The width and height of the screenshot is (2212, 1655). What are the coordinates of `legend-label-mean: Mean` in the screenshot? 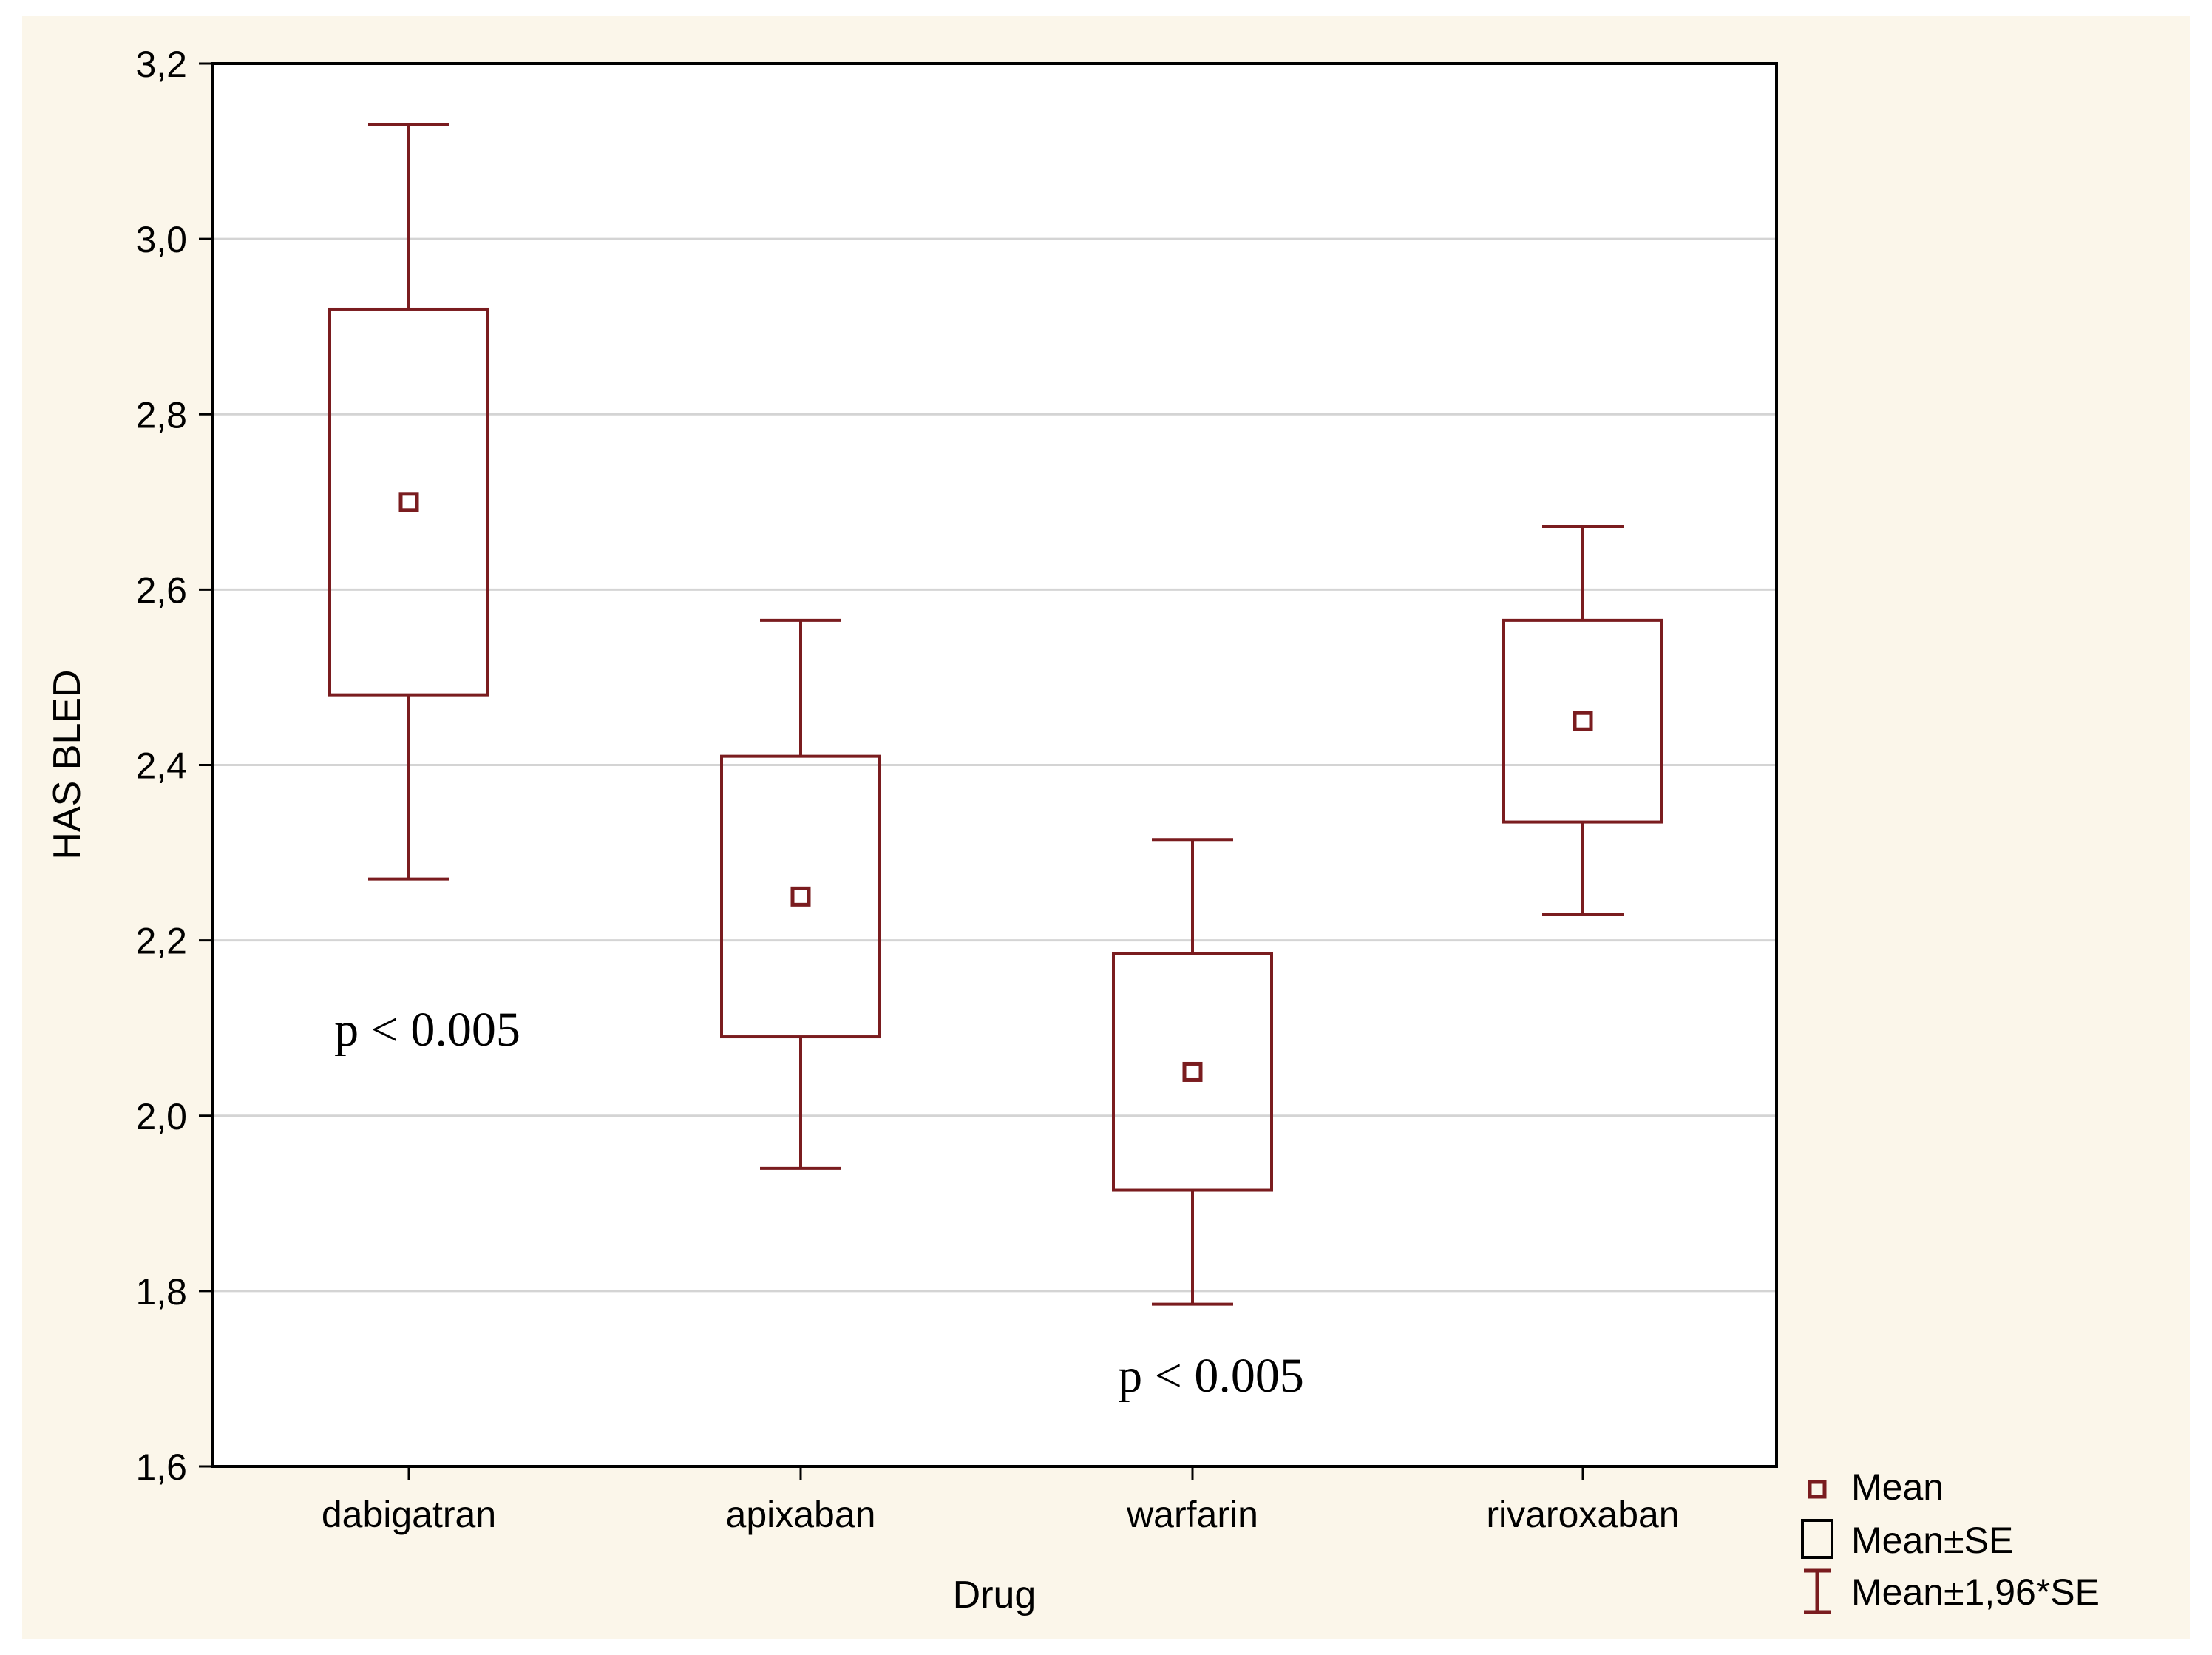 It's located at (1897, 1487).